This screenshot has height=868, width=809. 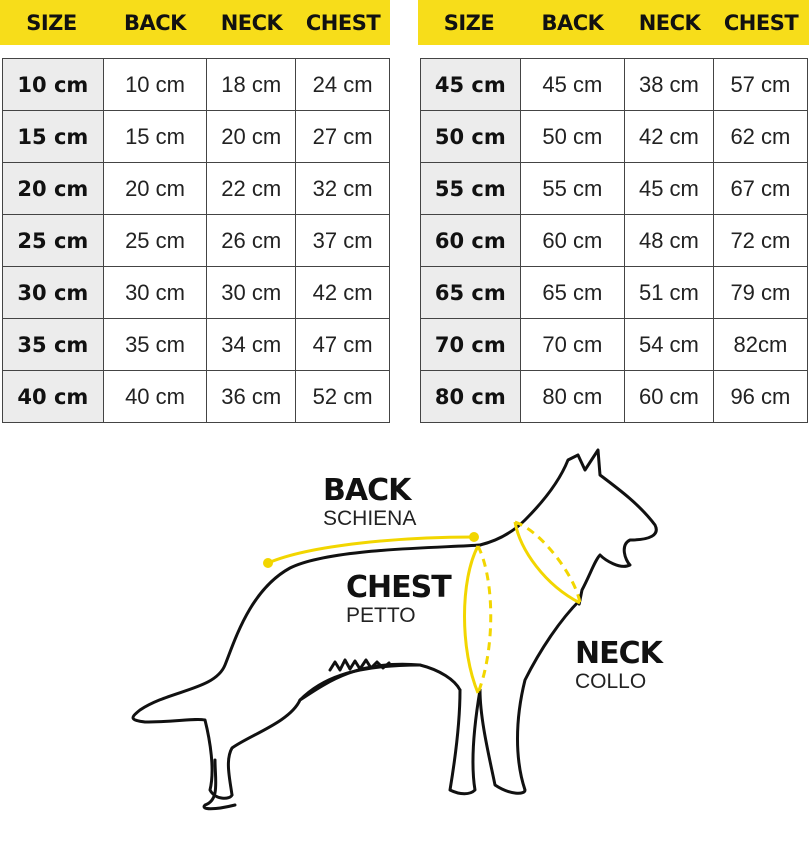 What do you see at coordinates (760, 84) in the screenshot?
I see `chest-cell: 57 cm` at bounding box center [760, 84].